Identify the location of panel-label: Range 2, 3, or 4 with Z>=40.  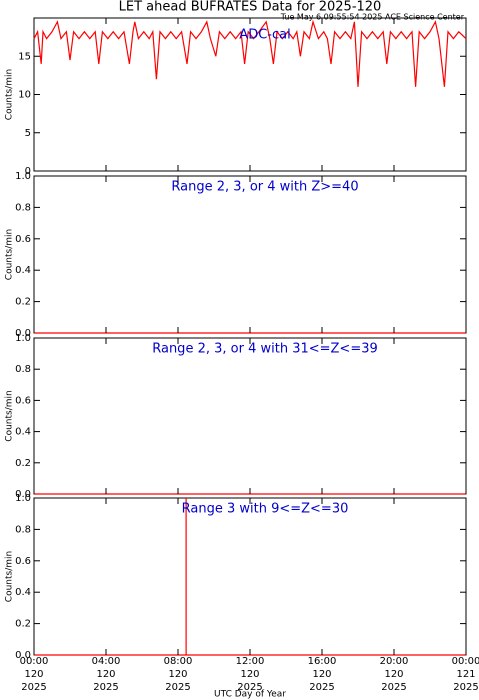
(264, 187).